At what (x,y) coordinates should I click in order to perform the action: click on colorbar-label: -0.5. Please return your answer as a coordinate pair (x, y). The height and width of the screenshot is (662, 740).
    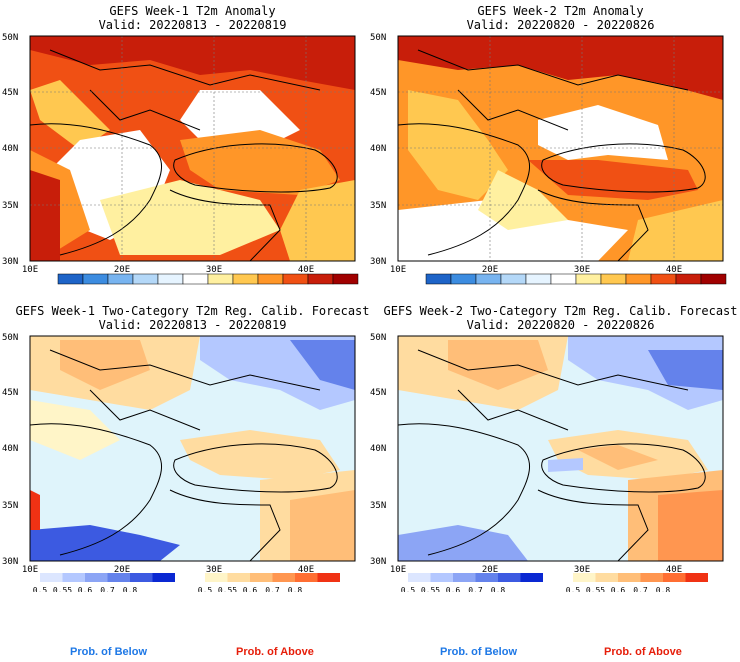
    Looking at the image, I should click on (182, 287).